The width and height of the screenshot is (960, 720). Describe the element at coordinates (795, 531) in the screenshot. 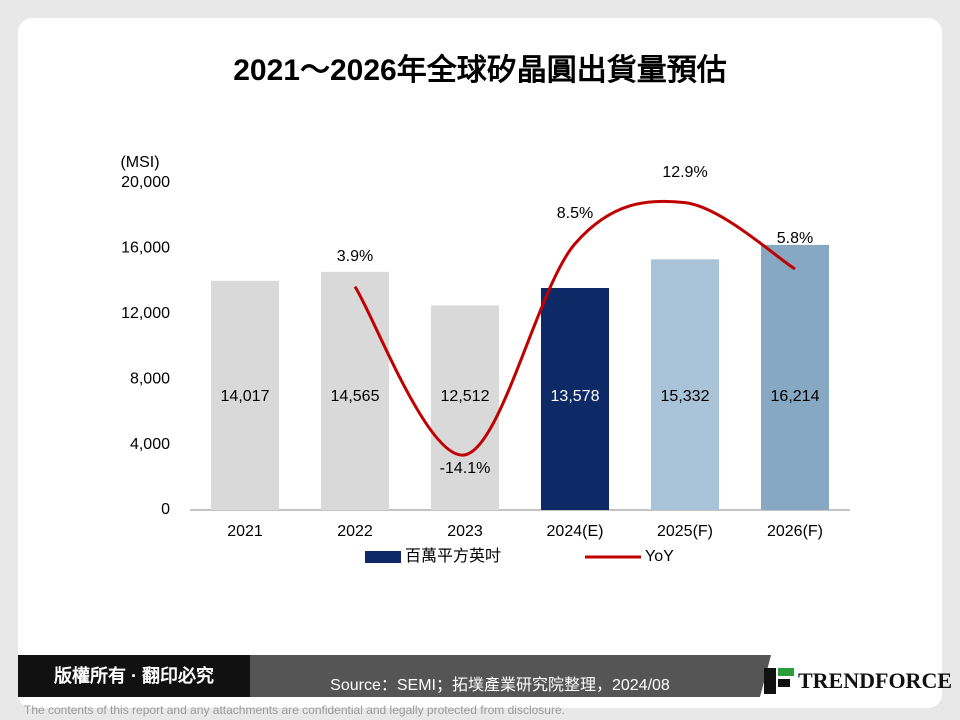

I see `x-tick-label: 2026(F)` at that location.